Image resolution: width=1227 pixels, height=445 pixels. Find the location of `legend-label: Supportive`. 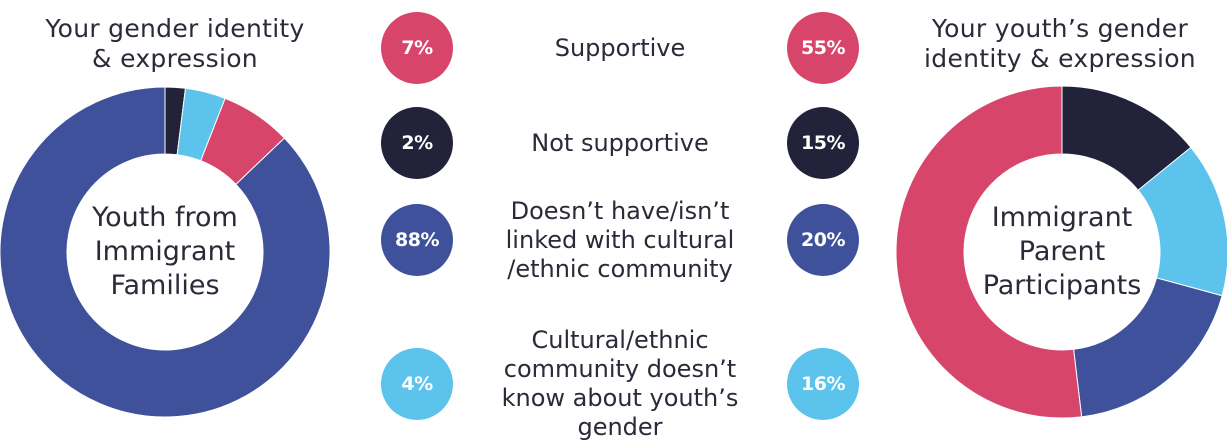

legend-label: Supportive is located at coordinates (620, 48).